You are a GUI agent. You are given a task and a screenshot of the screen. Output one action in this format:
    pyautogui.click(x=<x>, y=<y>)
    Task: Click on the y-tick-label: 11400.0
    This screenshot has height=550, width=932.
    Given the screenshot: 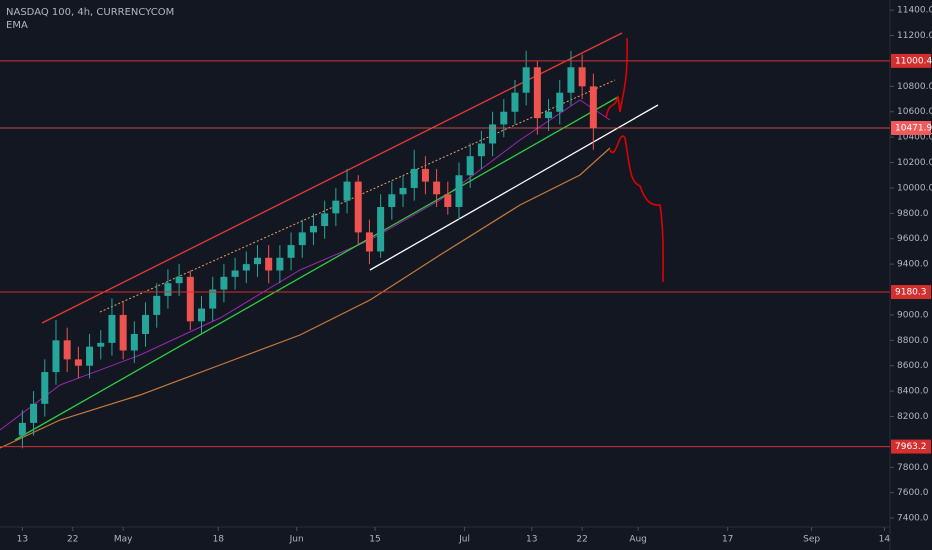 What is the action you would take?
    pyautogui.click(x=914, y=11)
    